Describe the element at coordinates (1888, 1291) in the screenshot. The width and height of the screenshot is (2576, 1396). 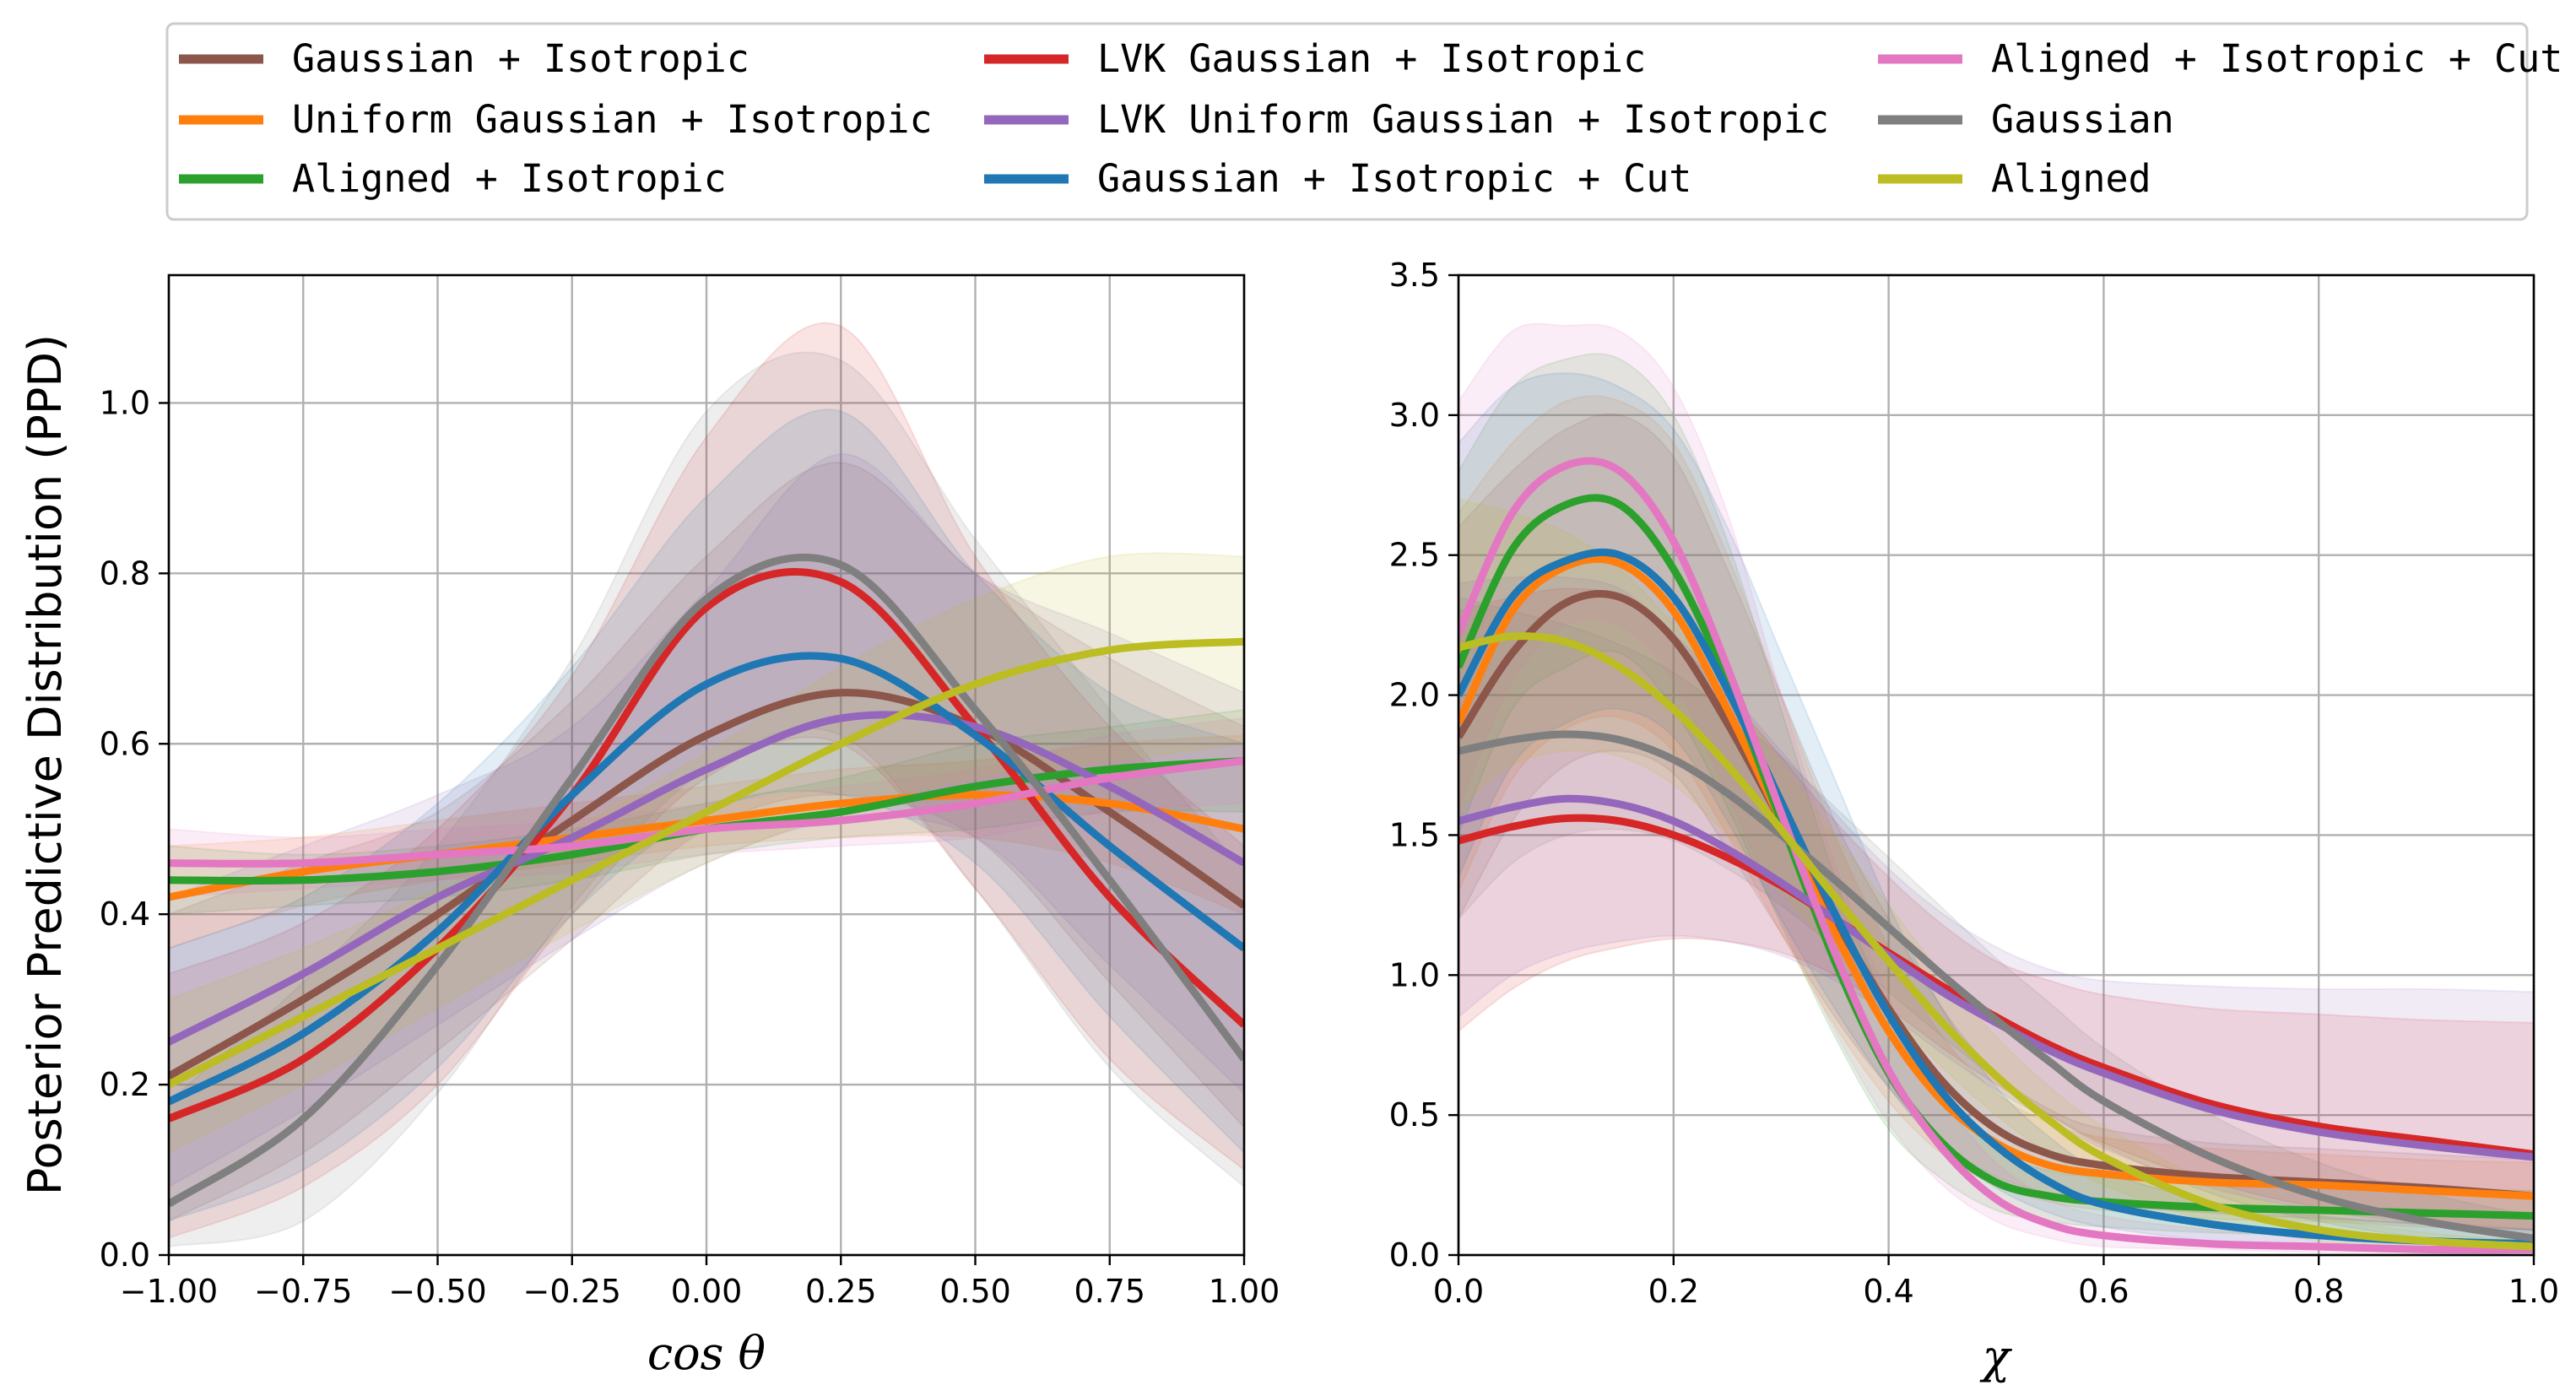
I see `x-tick-label: 0.4` at that location.